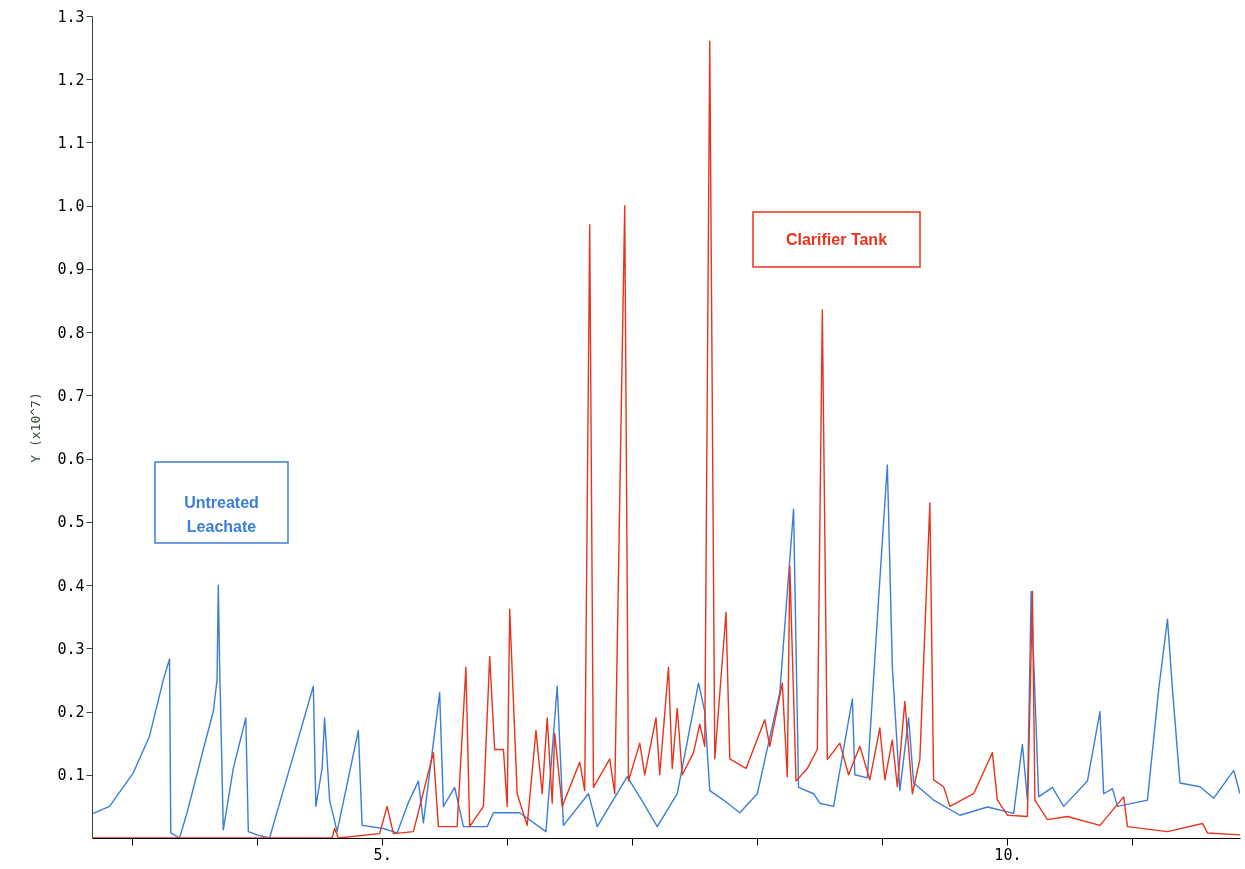 Image resolution: width=1245 pixels, height=869 pixels. Describe the element at coordinates (71, 585) in the screenshot. I see `y-tick-label: 0.4` at that location.